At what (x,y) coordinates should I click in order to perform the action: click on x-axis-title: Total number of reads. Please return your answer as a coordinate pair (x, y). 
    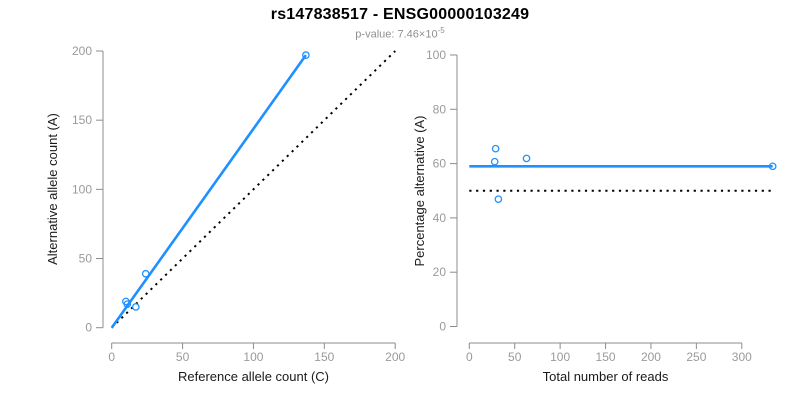
    Looking at the image, I should click on (606, 376).